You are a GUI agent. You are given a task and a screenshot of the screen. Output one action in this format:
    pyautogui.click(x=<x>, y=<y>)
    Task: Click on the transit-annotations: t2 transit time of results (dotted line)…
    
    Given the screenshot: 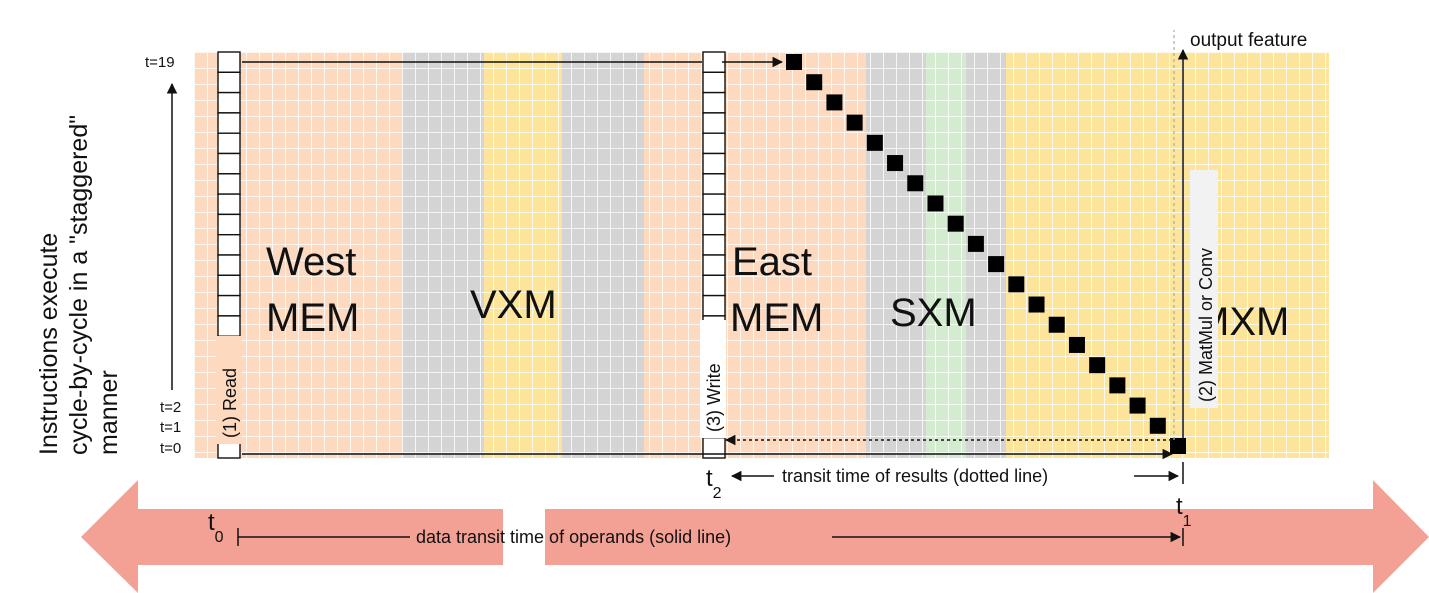 What is the action you would take?
    pyautogui.click(x=700, y=504)
    